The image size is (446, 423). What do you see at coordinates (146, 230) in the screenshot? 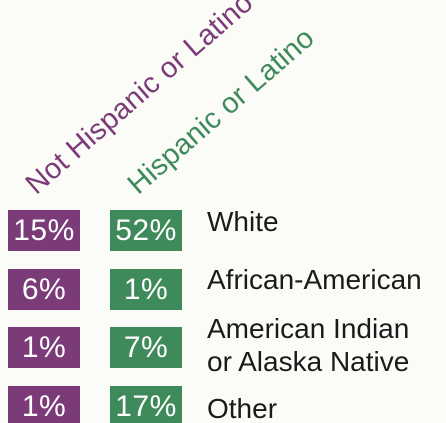
I see `value-cell-hispanic: 52%` at bounding box center [146, 230].